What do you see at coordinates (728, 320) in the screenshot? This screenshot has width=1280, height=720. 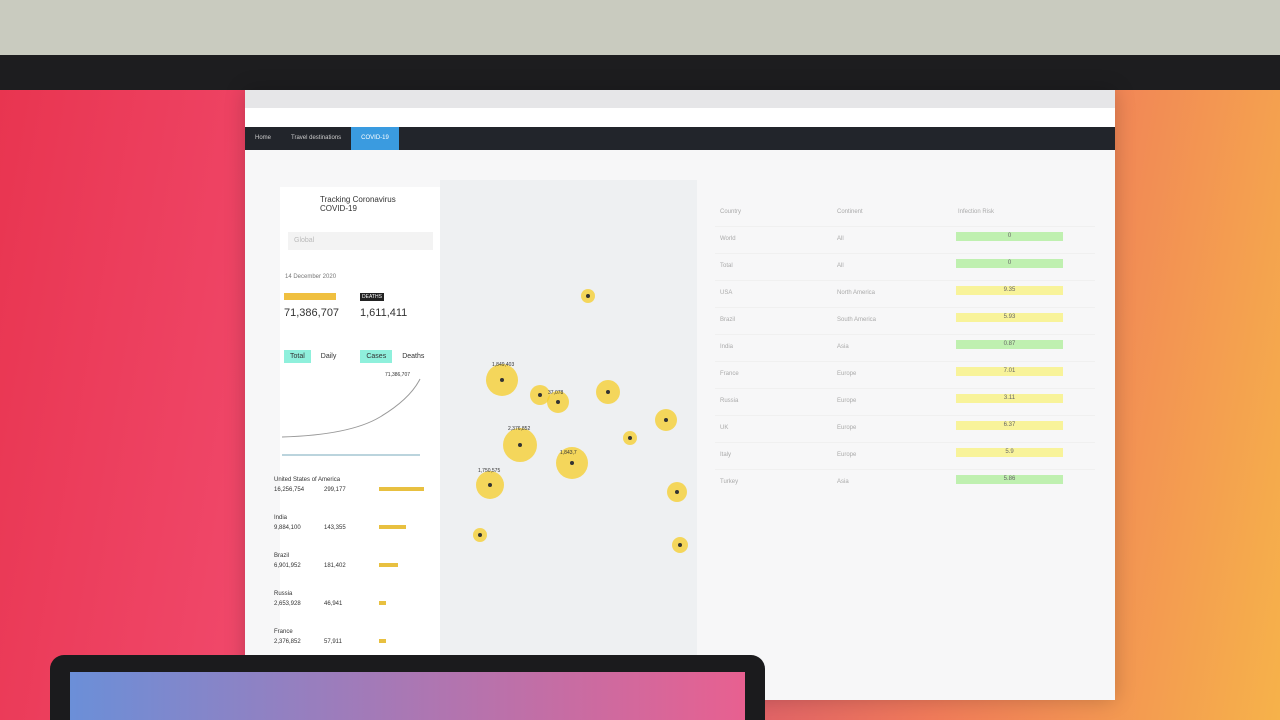 I see `country-cell: Brazil` at bounding box center [728, 320].